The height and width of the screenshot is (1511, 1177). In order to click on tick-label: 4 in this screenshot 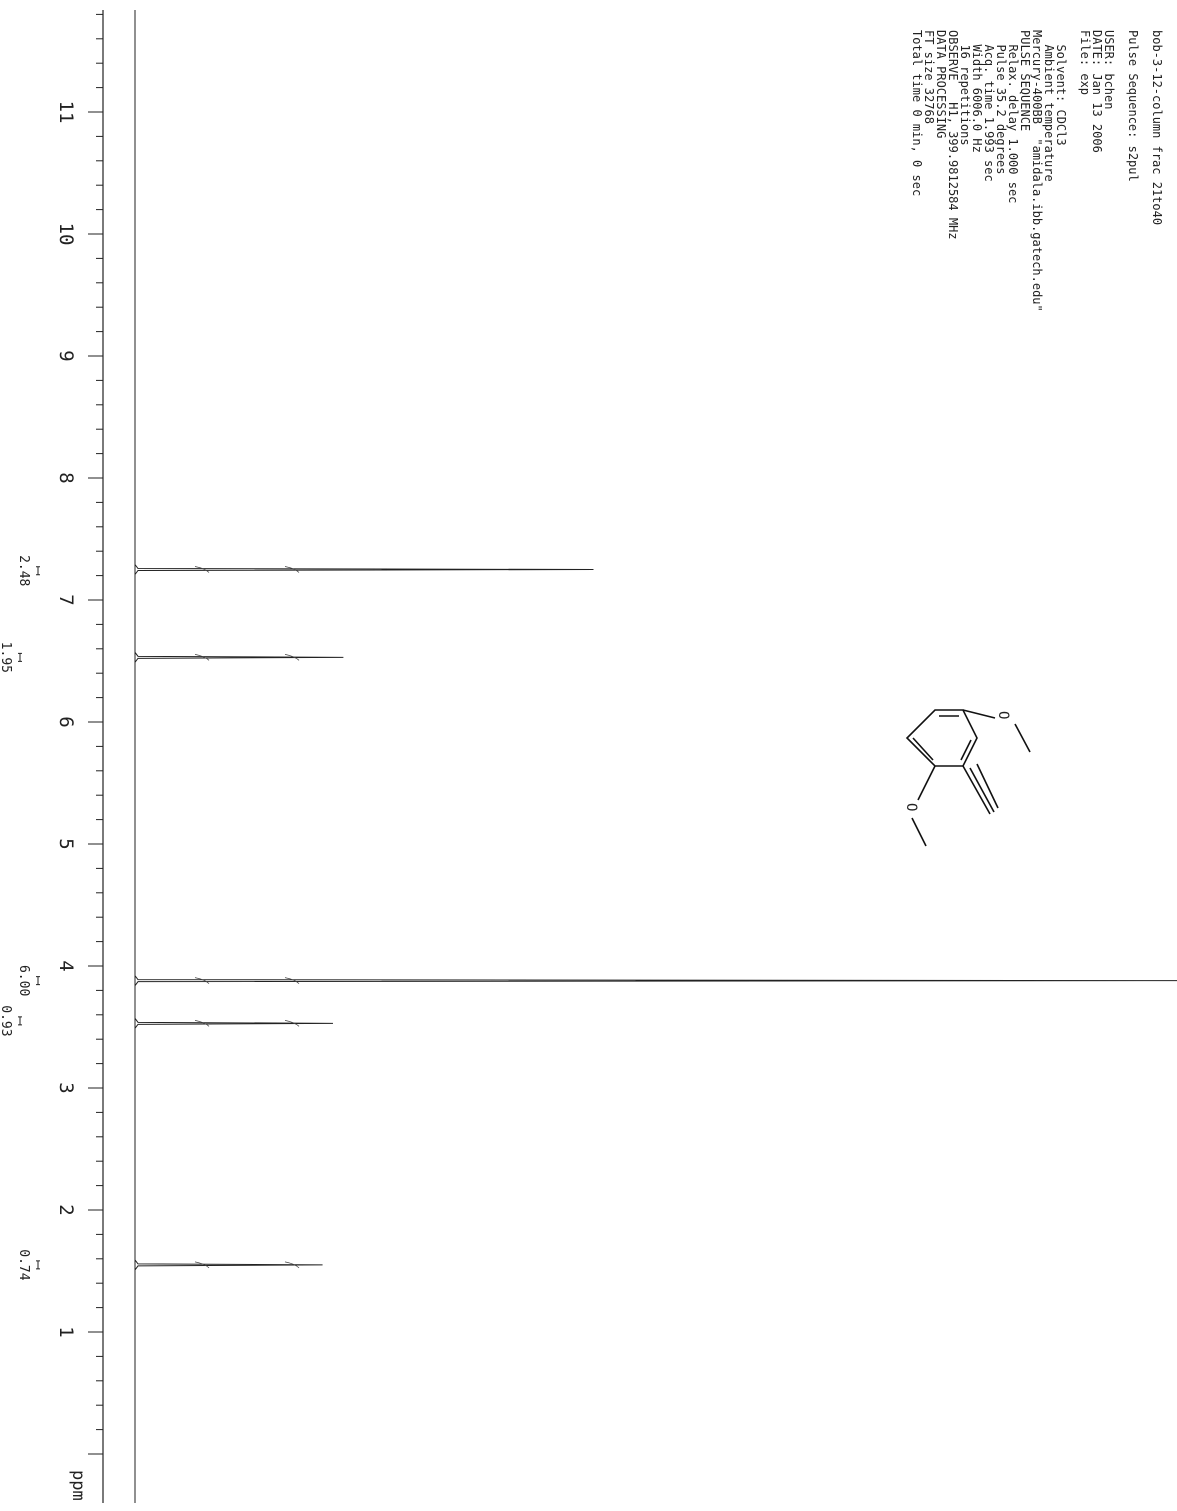, I will do `click(66, 965)`.